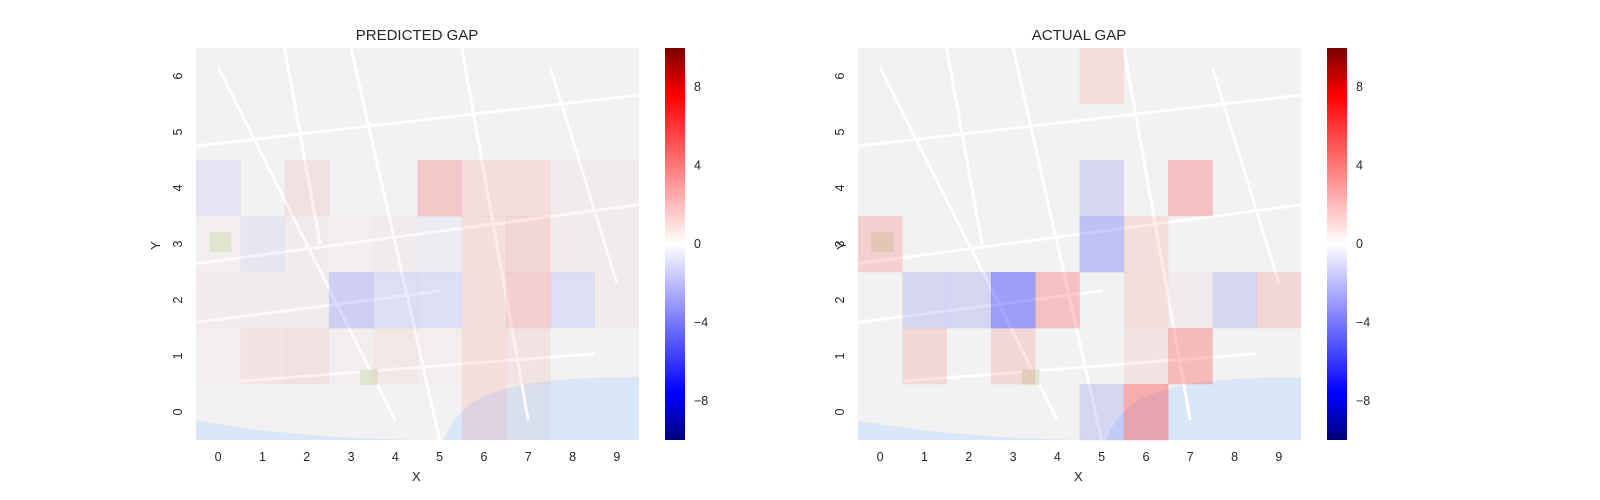  What do you see at coordinates (616, 457) in the screenshot?
I see `x-tick-label: 9` at bounding box center [616, 457].